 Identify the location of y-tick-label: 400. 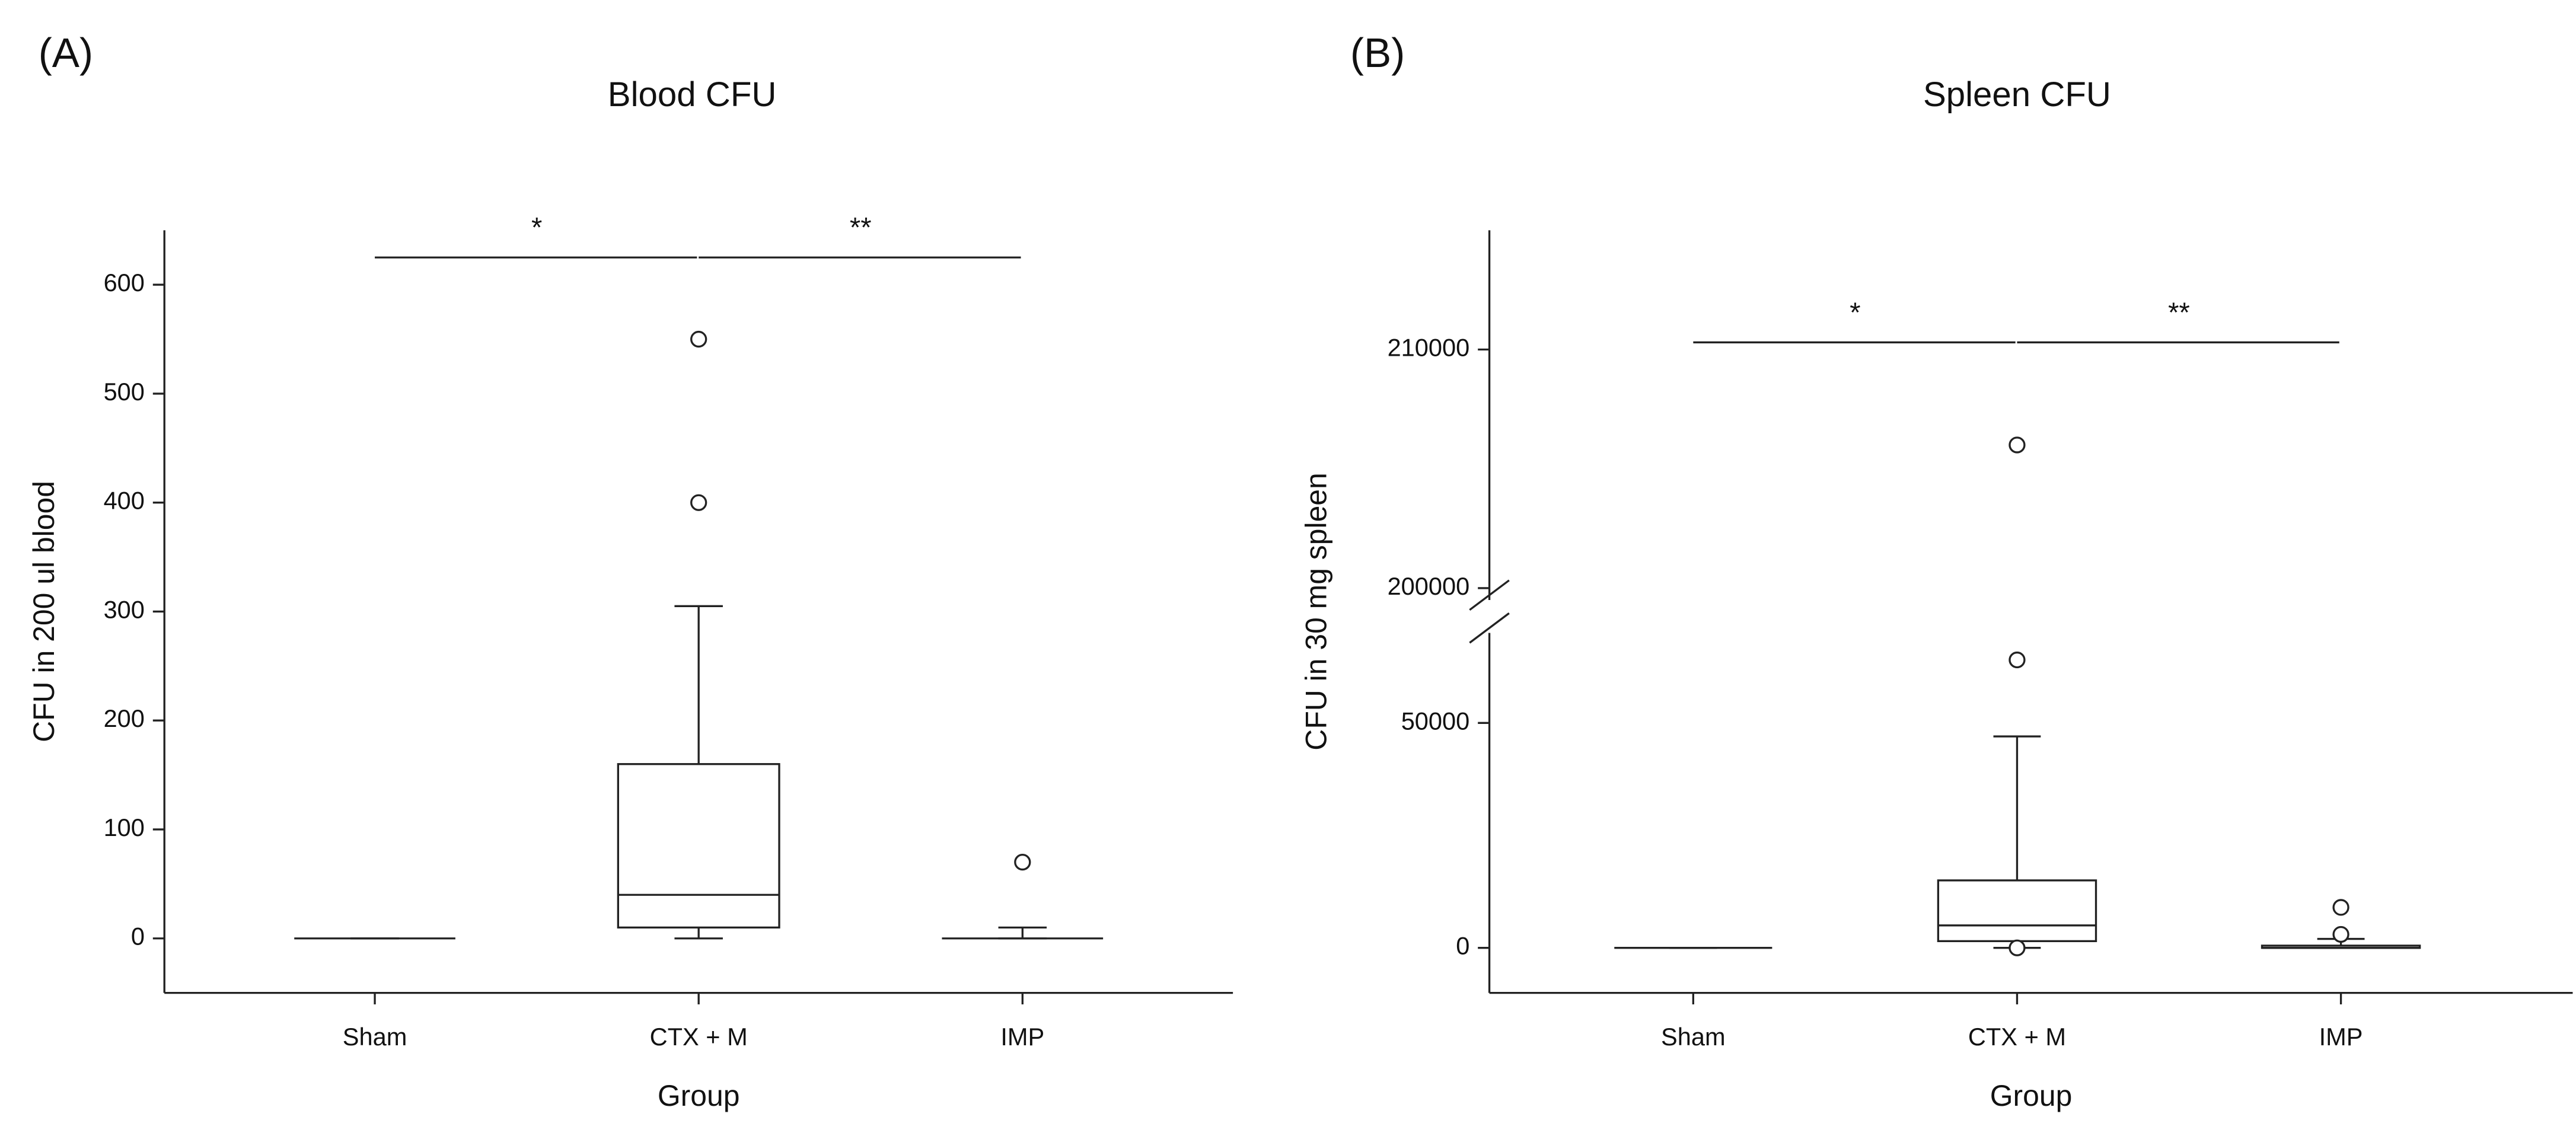
(124, 501).